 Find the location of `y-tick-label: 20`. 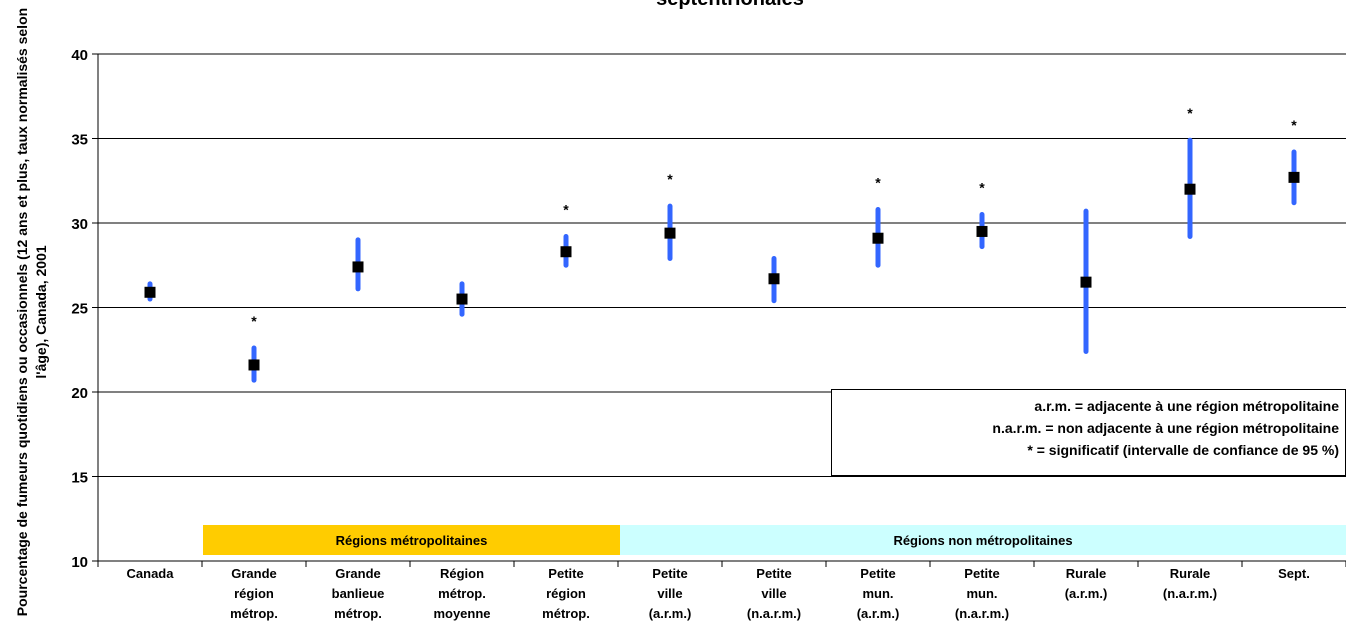

y-tick-label: 20 is located at coordinates (79, 393).